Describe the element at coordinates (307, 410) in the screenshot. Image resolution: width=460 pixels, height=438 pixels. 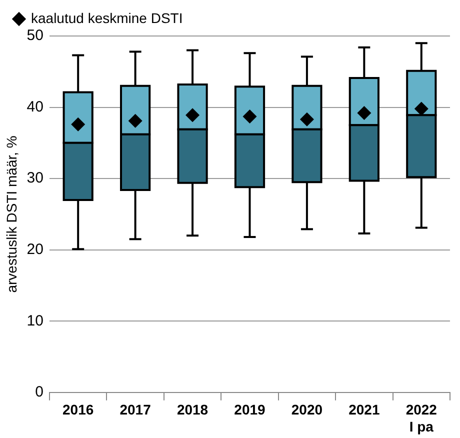
I see `x-tick-label: 2020` at that location.